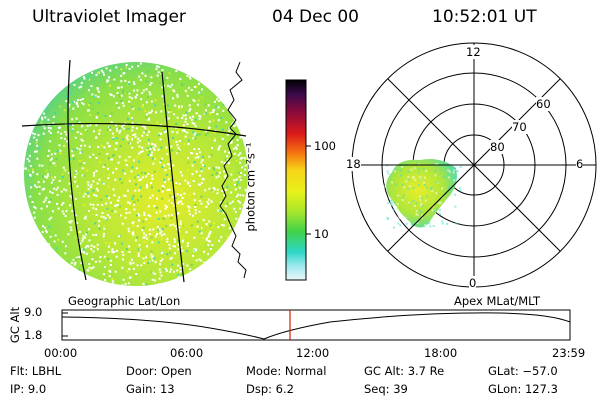 Image resolution: width=600 pixels, height=400 pixels. What do you see at coordinates (313, 353) in the screenshot?
I see `time-tick-1200: 12:00` at bounding box center [313, 353].